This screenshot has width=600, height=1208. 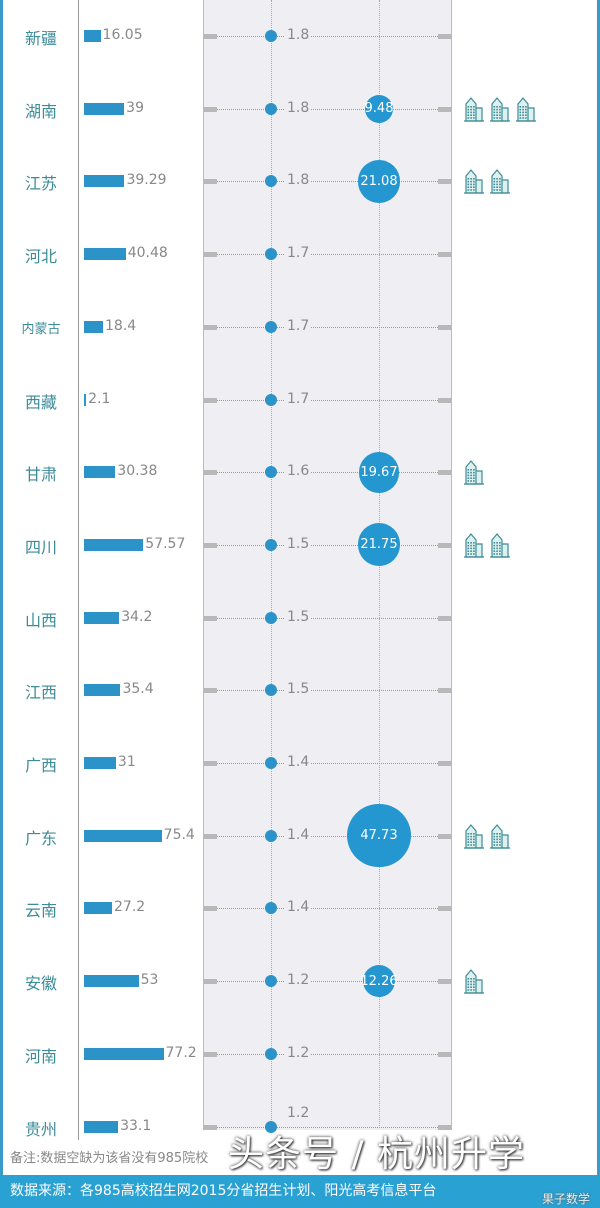 I want to click on bar-value-label: 16.05, so click(x=122, y=35).